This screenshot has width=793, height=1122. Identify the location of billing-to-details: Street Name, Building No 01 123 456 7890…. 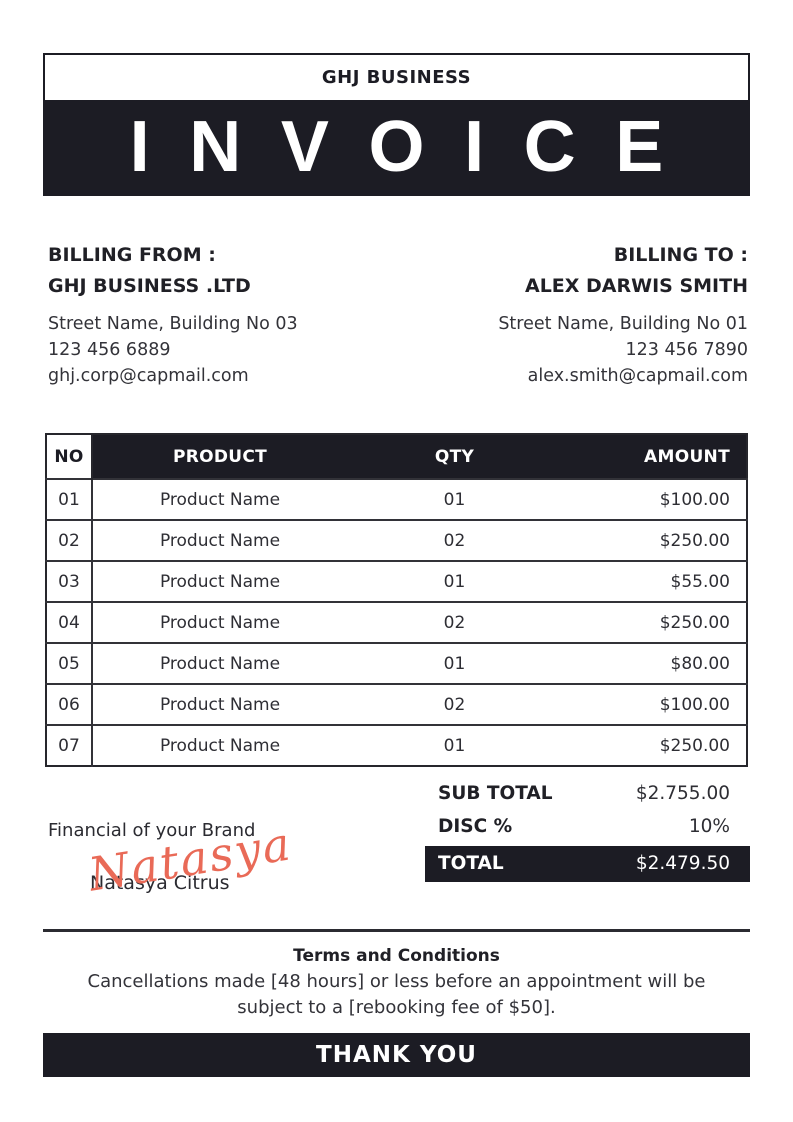
(623, 350).